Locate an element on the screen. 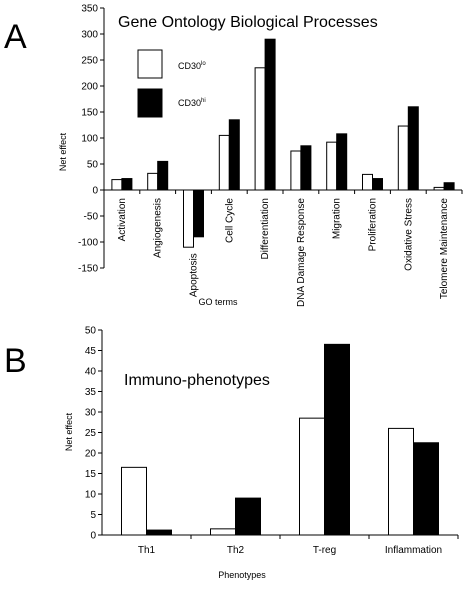 This screenshot has width=474, height=595. y-tick-label: 350 is located at coordinates (89, 9).